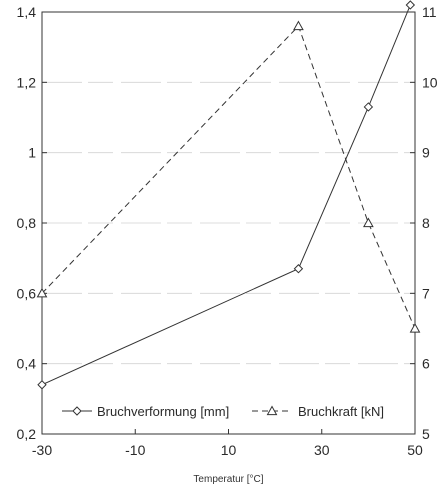 The height and width of the screenshot is (488, 440). Describe the element at coordinates (27, 364) in the screenshot. I see `y-tick-label: 0,4` at that location.